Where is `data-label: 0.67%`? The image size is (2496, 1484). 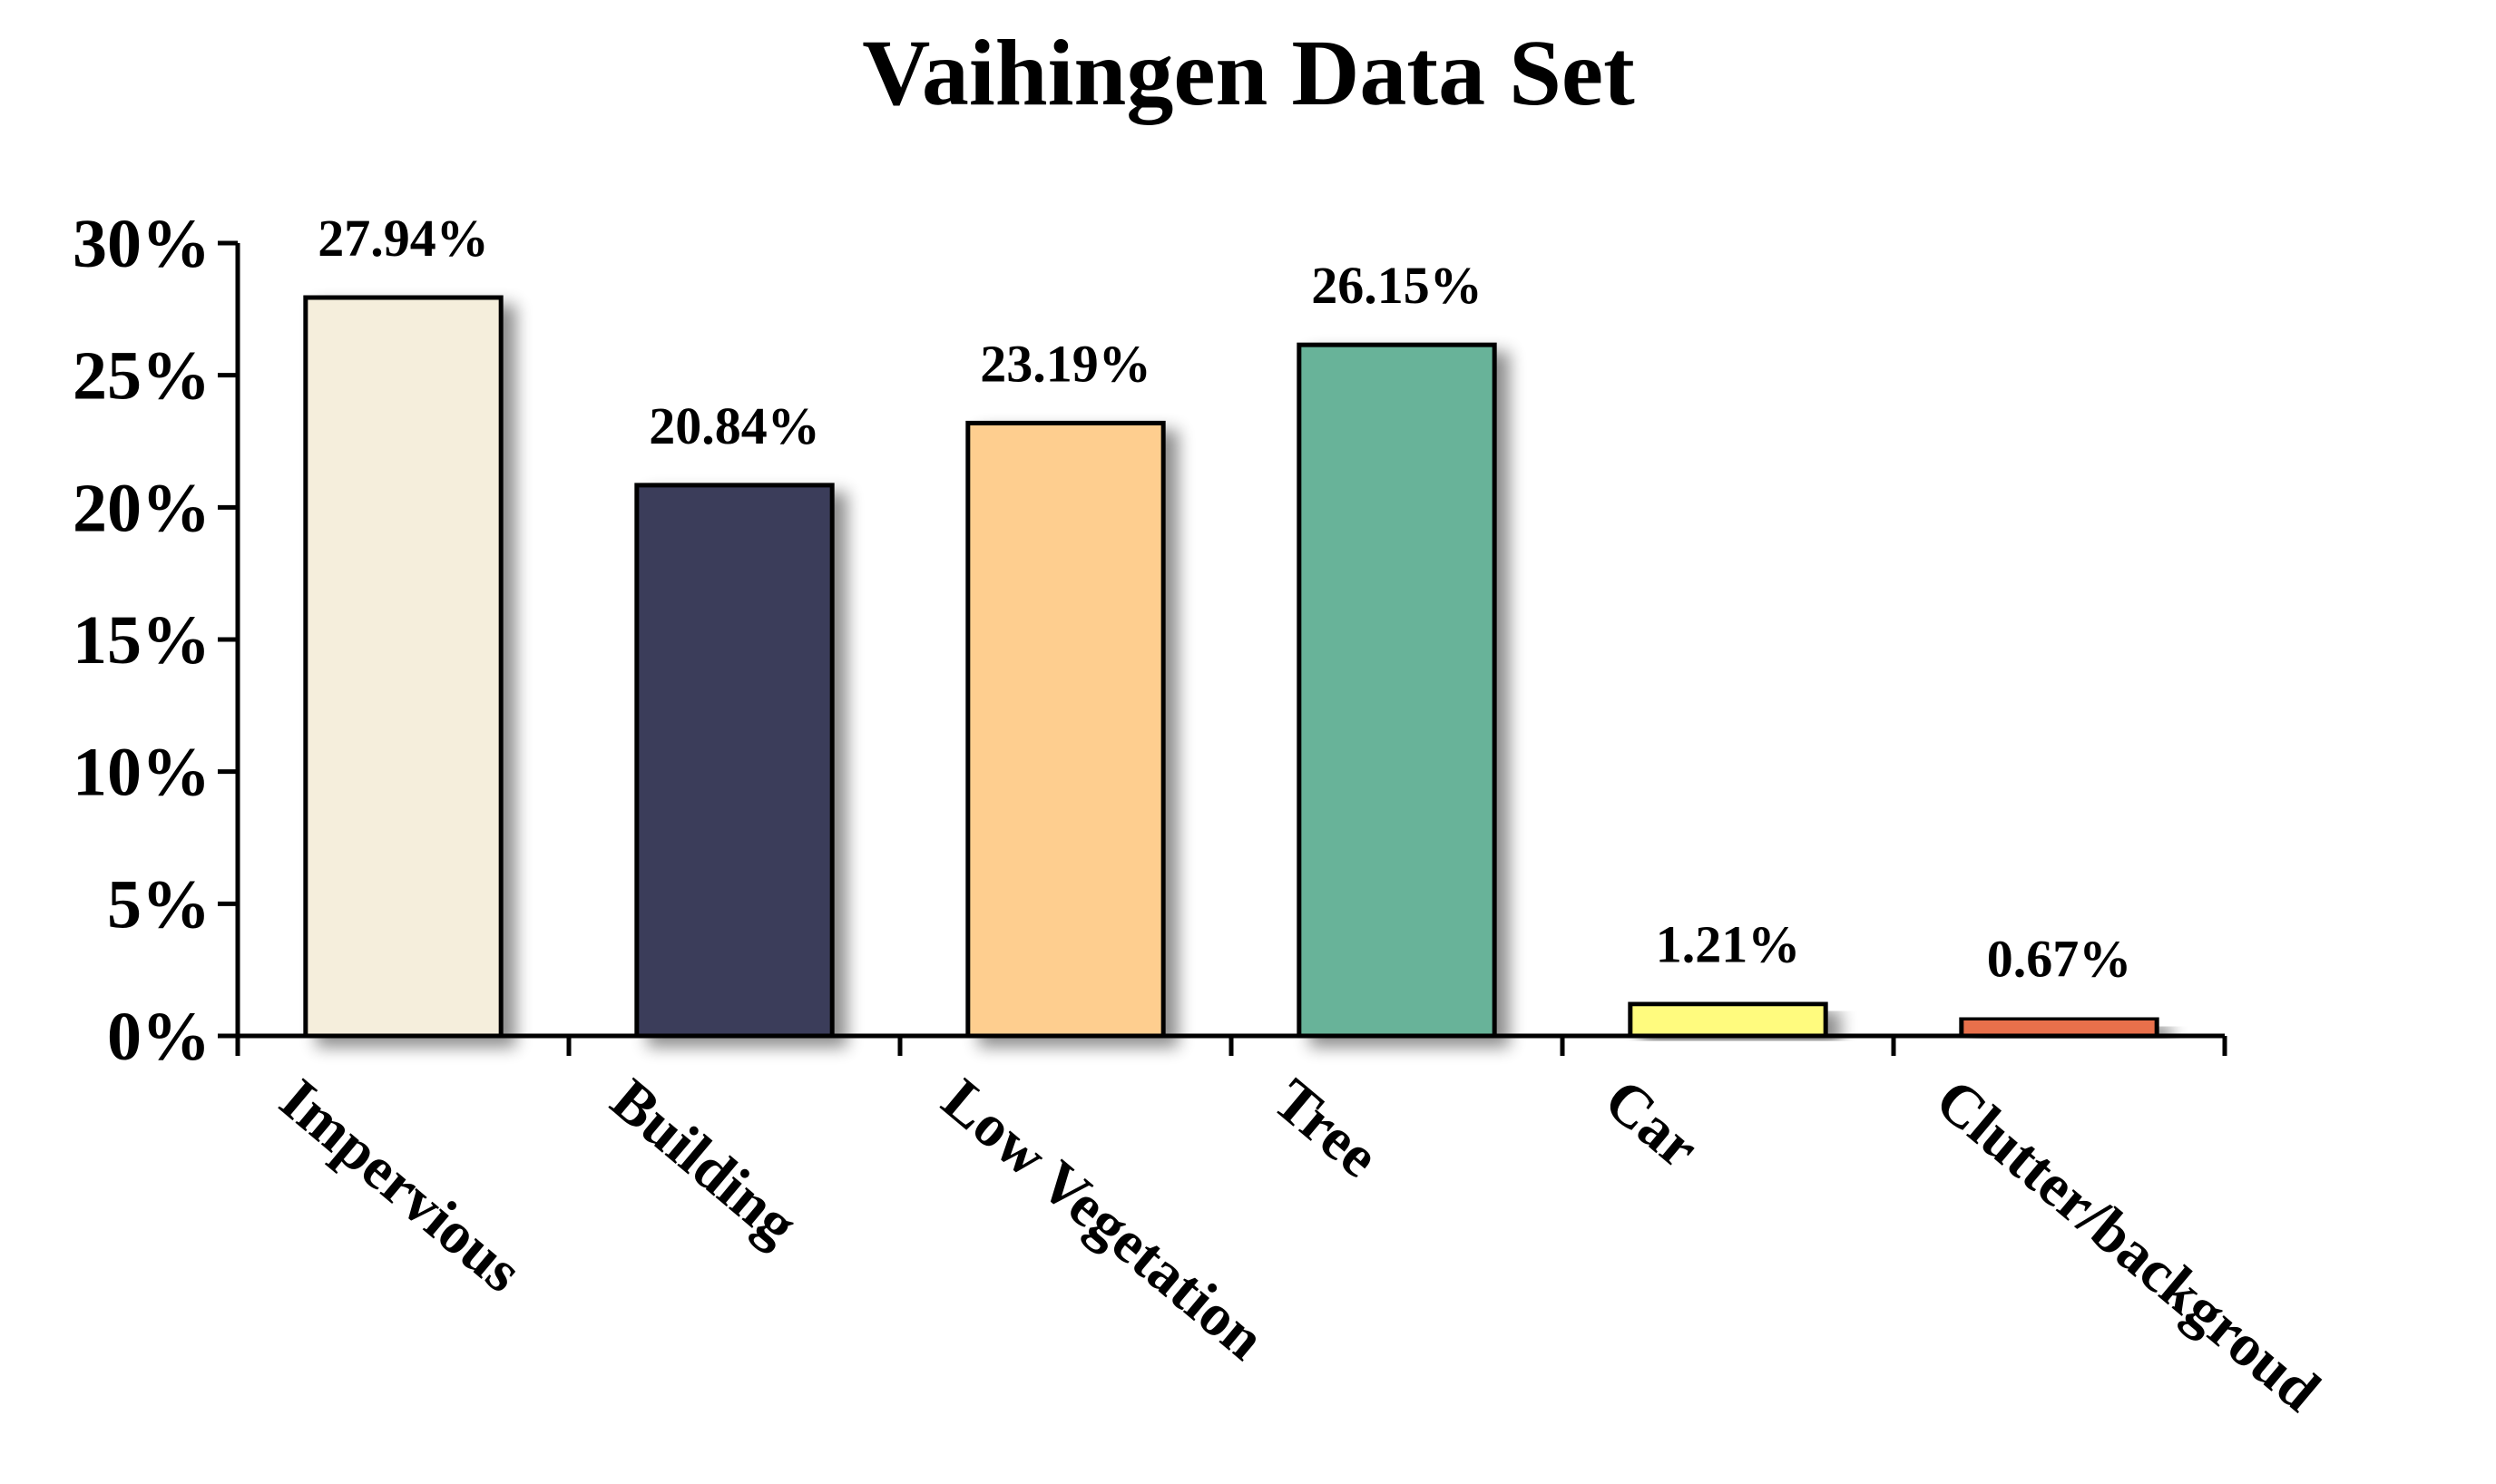
data-label: 0.67% is located at coordinates (2059, 959).